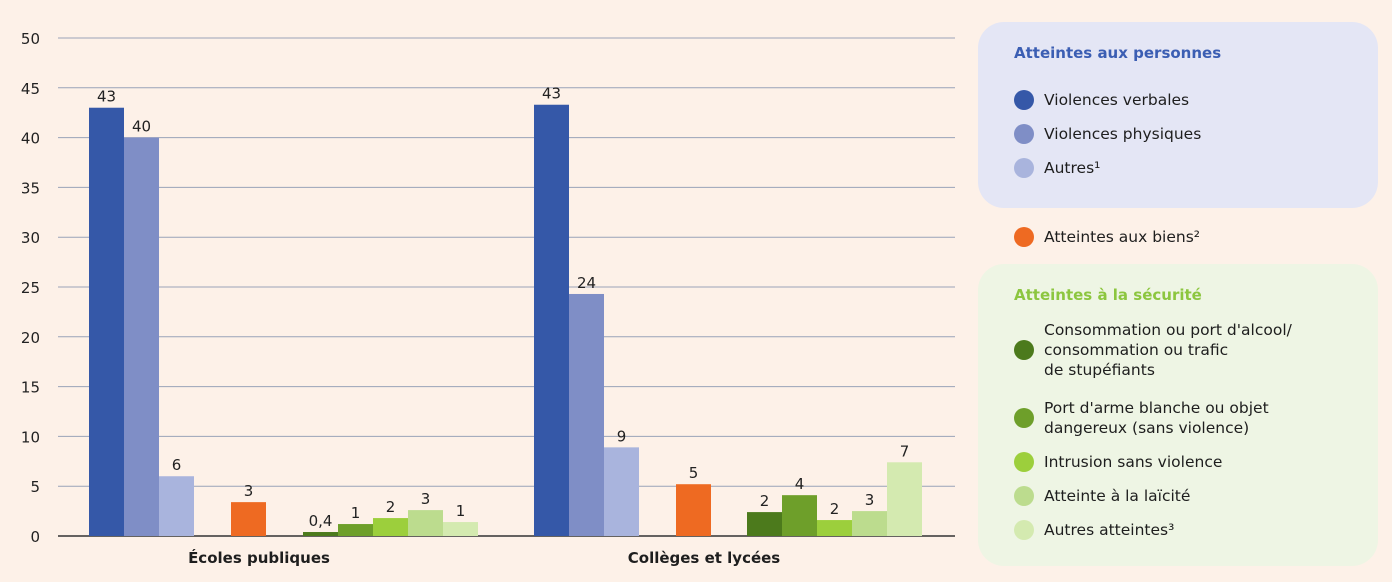  What do you see at coordinates (30, 39) in the screenshot?
I see `y-tick-label: 50` at bounding box center [30, 39].